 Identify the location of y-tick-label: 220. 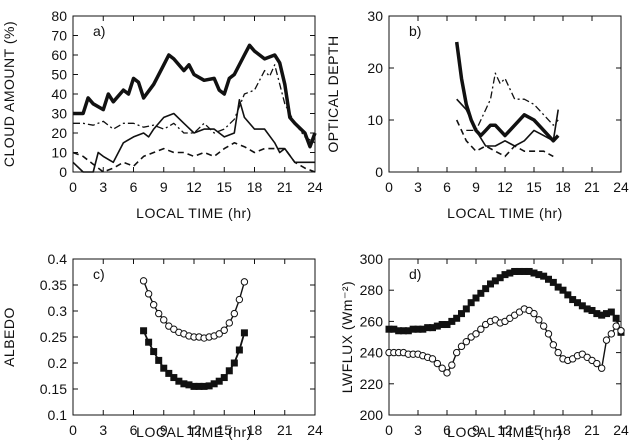
(372, 384).